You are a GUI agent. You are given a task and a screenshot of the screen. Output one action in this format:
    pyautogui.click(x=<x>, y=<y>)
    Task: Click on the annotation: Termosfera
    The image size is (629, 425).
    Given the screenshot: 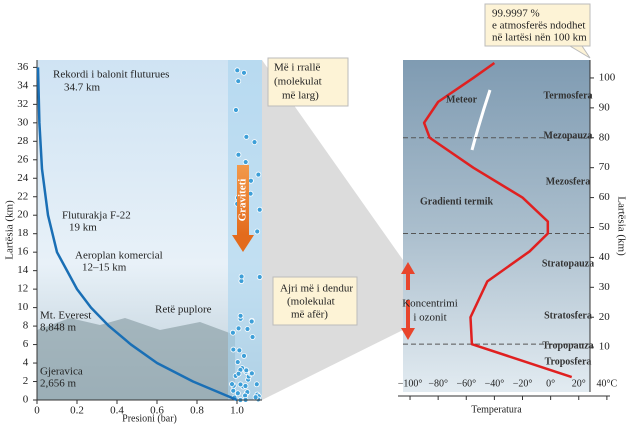 What is the action you would take?
    pyautogui.click(x=567, y=95)
    